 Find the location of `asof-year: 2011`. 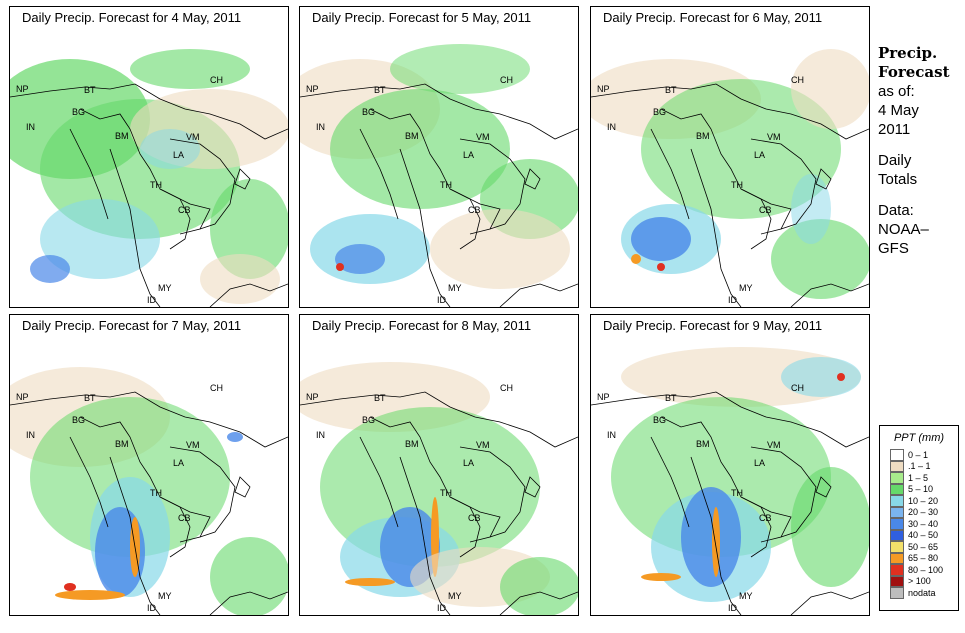

asof-year: 2011 is located at coordinates (894, 129).